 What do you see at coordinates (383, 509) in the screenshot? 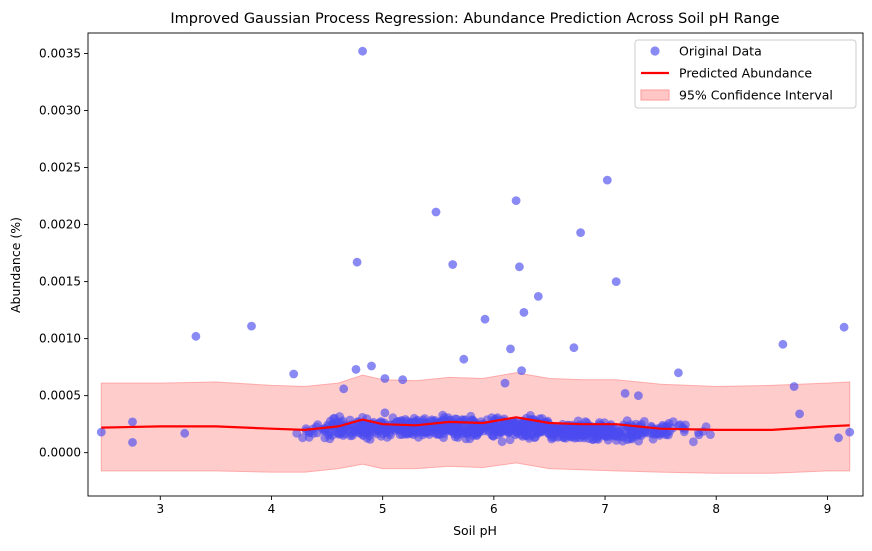
I see `x-tick-label: 5` at bounding box center [383, 509].